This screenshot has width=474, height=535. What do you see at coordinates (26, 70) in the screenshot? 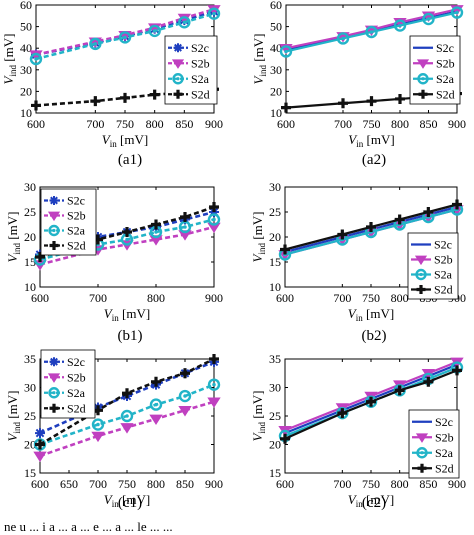
I see `y-tick-label: 30` at bounding box center [26, 70].